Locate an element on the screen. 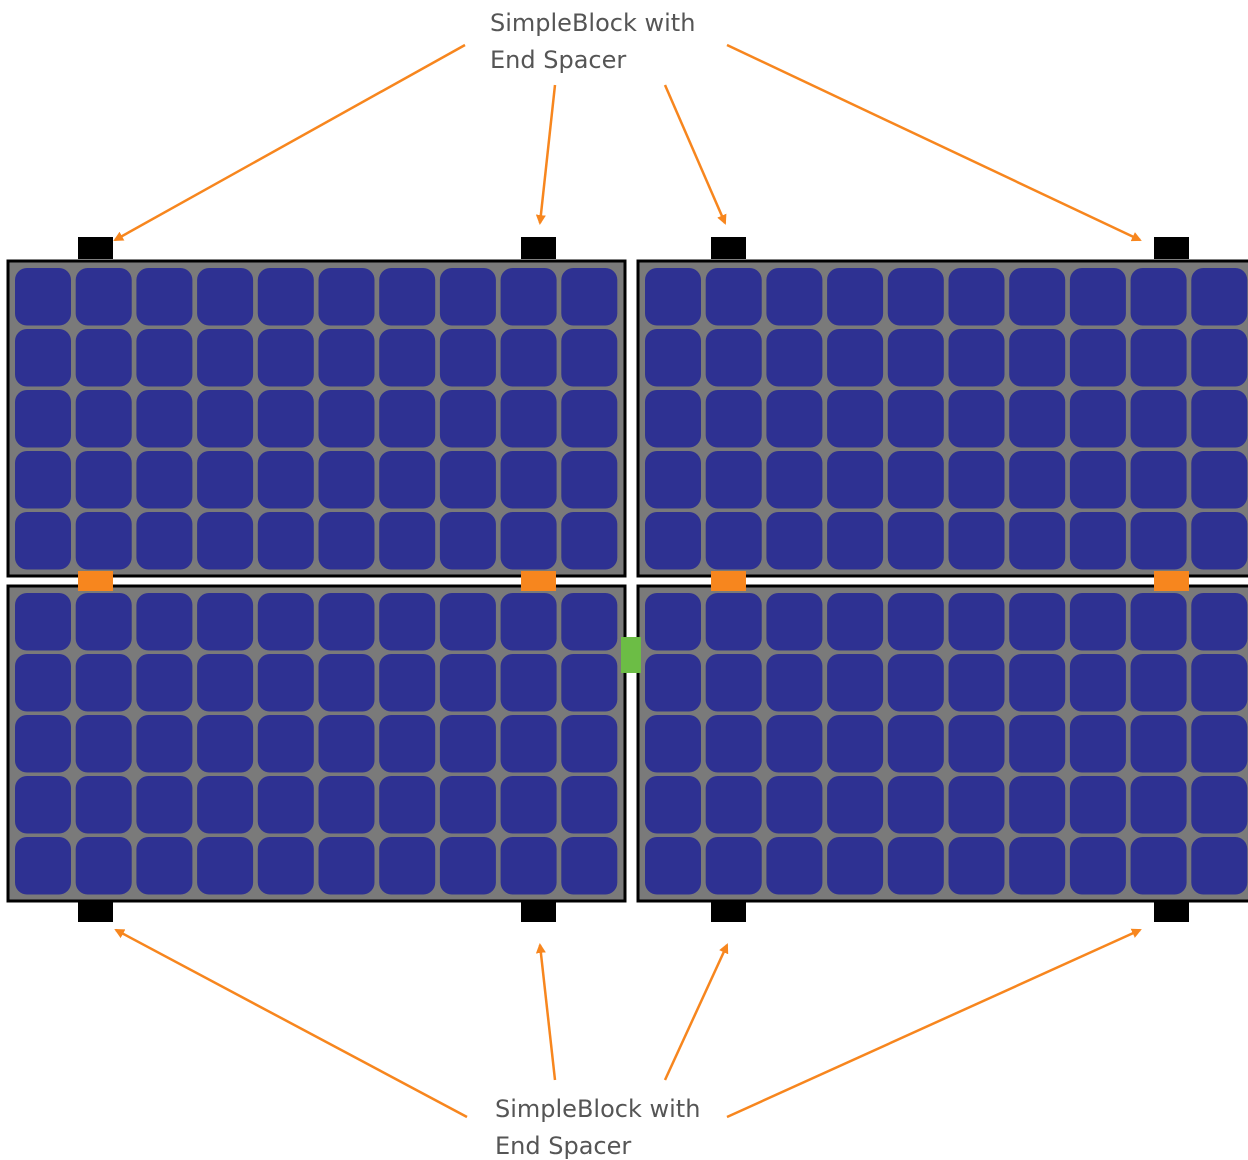 This screenshot has height=1160, width=1248. bottom-label-line2: End Spacer is located at coordinates (563, 1146).